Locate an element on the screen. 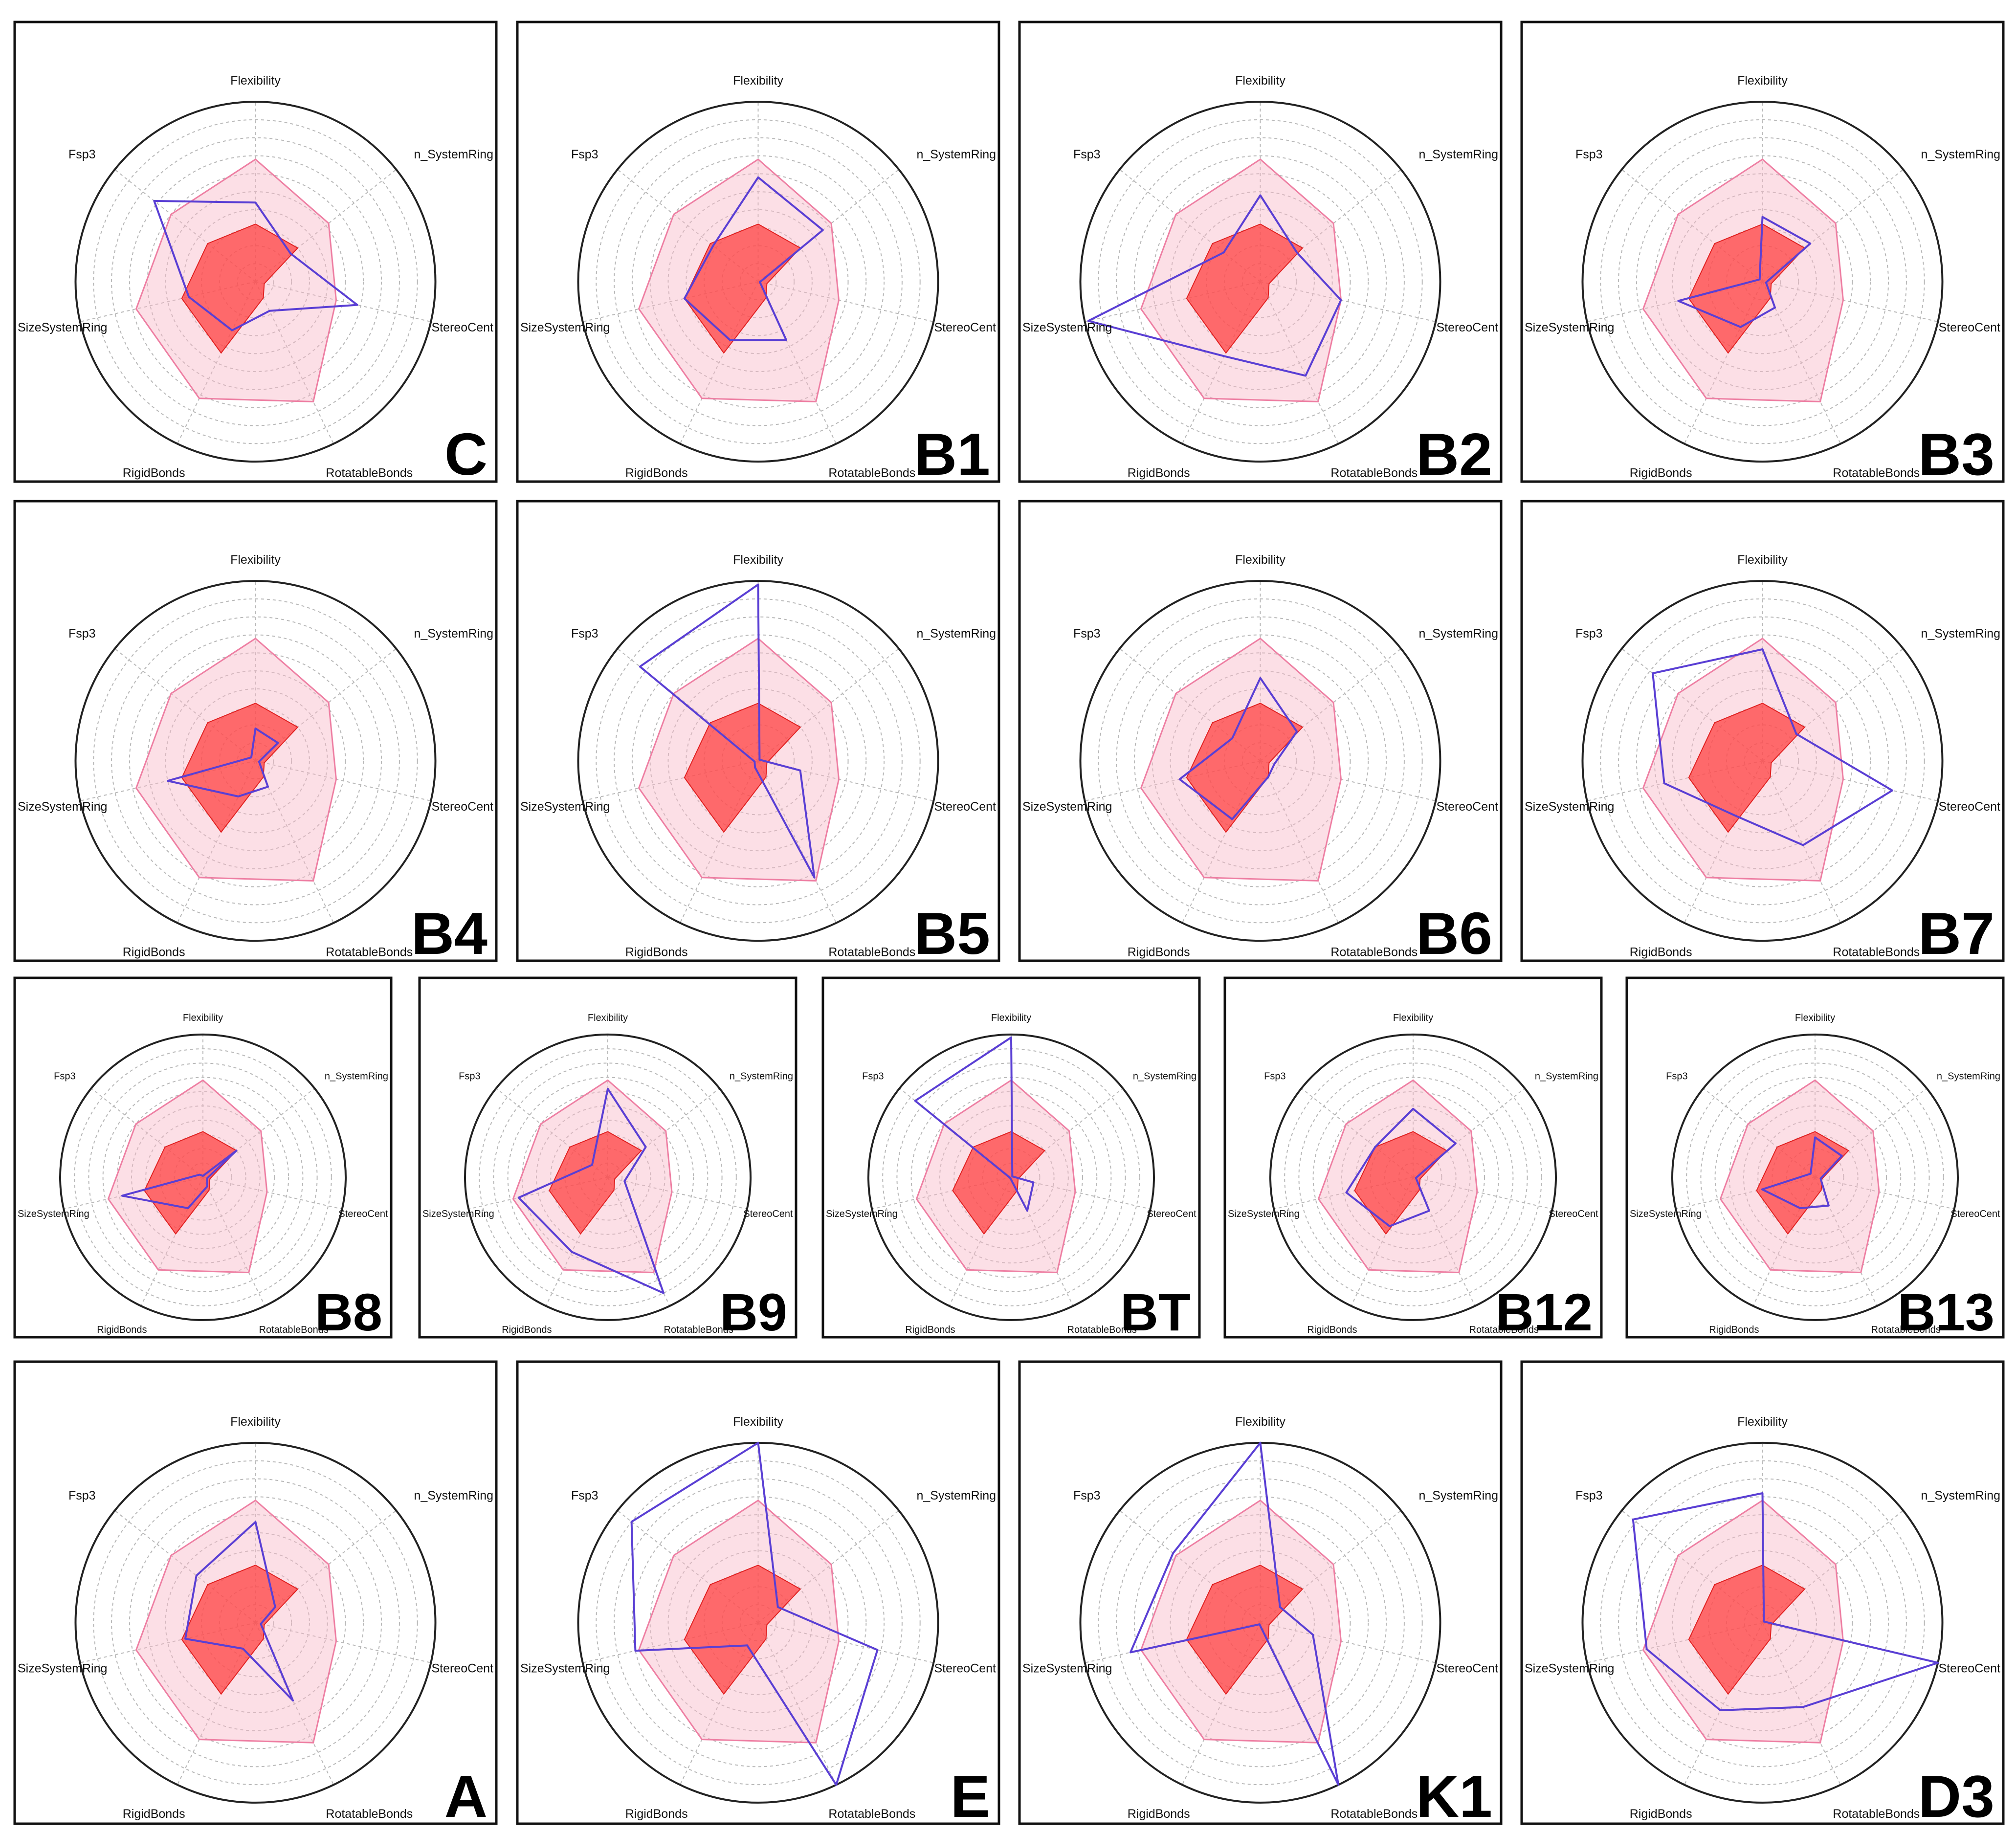 The height and width of the screenshot is (1833, 2016). panel-label: BT is located at coordinates (1155, 1312).